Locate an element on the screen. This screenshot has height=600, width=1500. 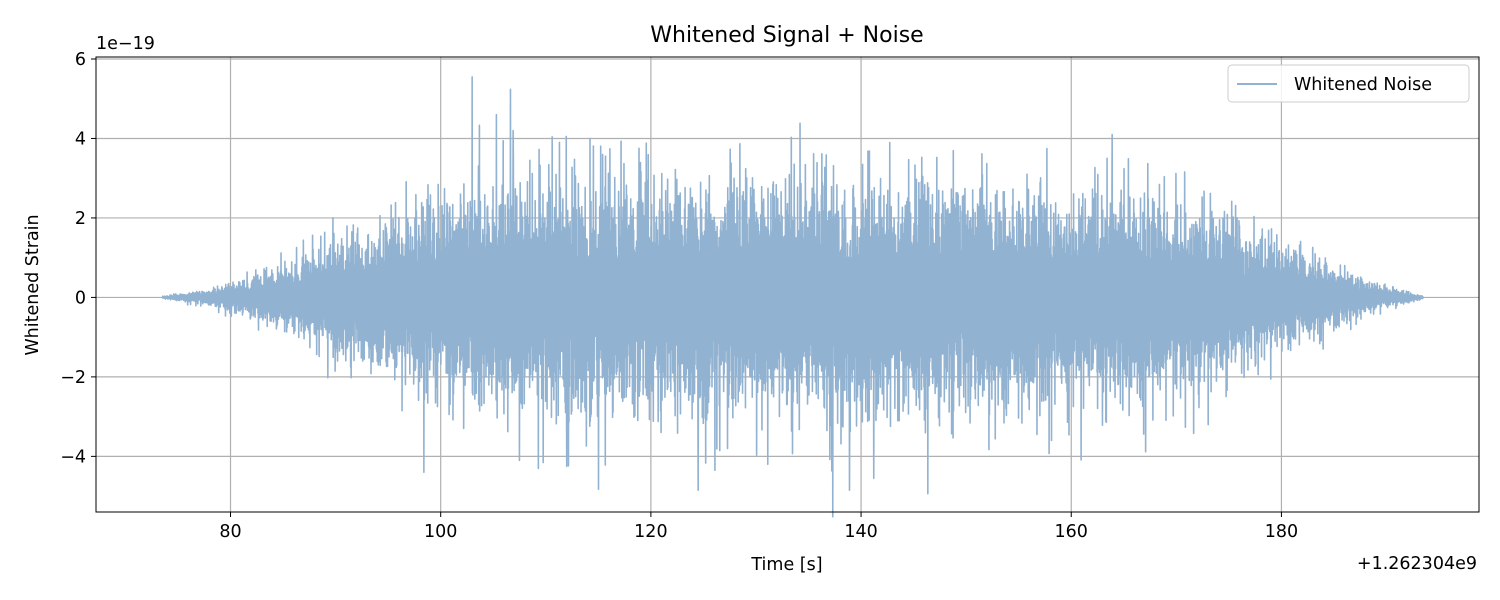
x-tick-label: 80 is located at coordinates (230, 532).